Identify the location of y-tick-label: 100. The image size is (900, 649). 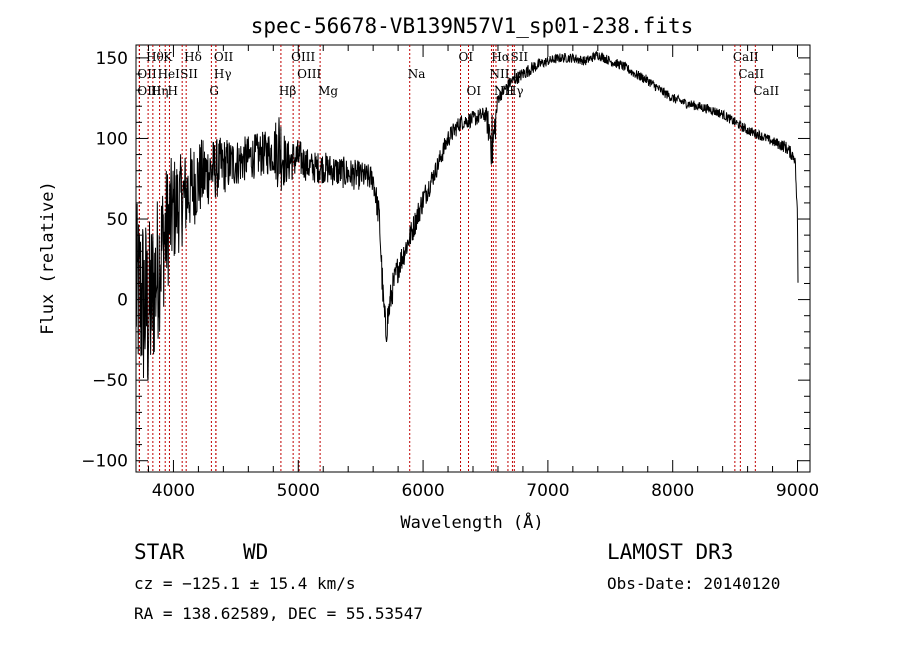
(112, 139).